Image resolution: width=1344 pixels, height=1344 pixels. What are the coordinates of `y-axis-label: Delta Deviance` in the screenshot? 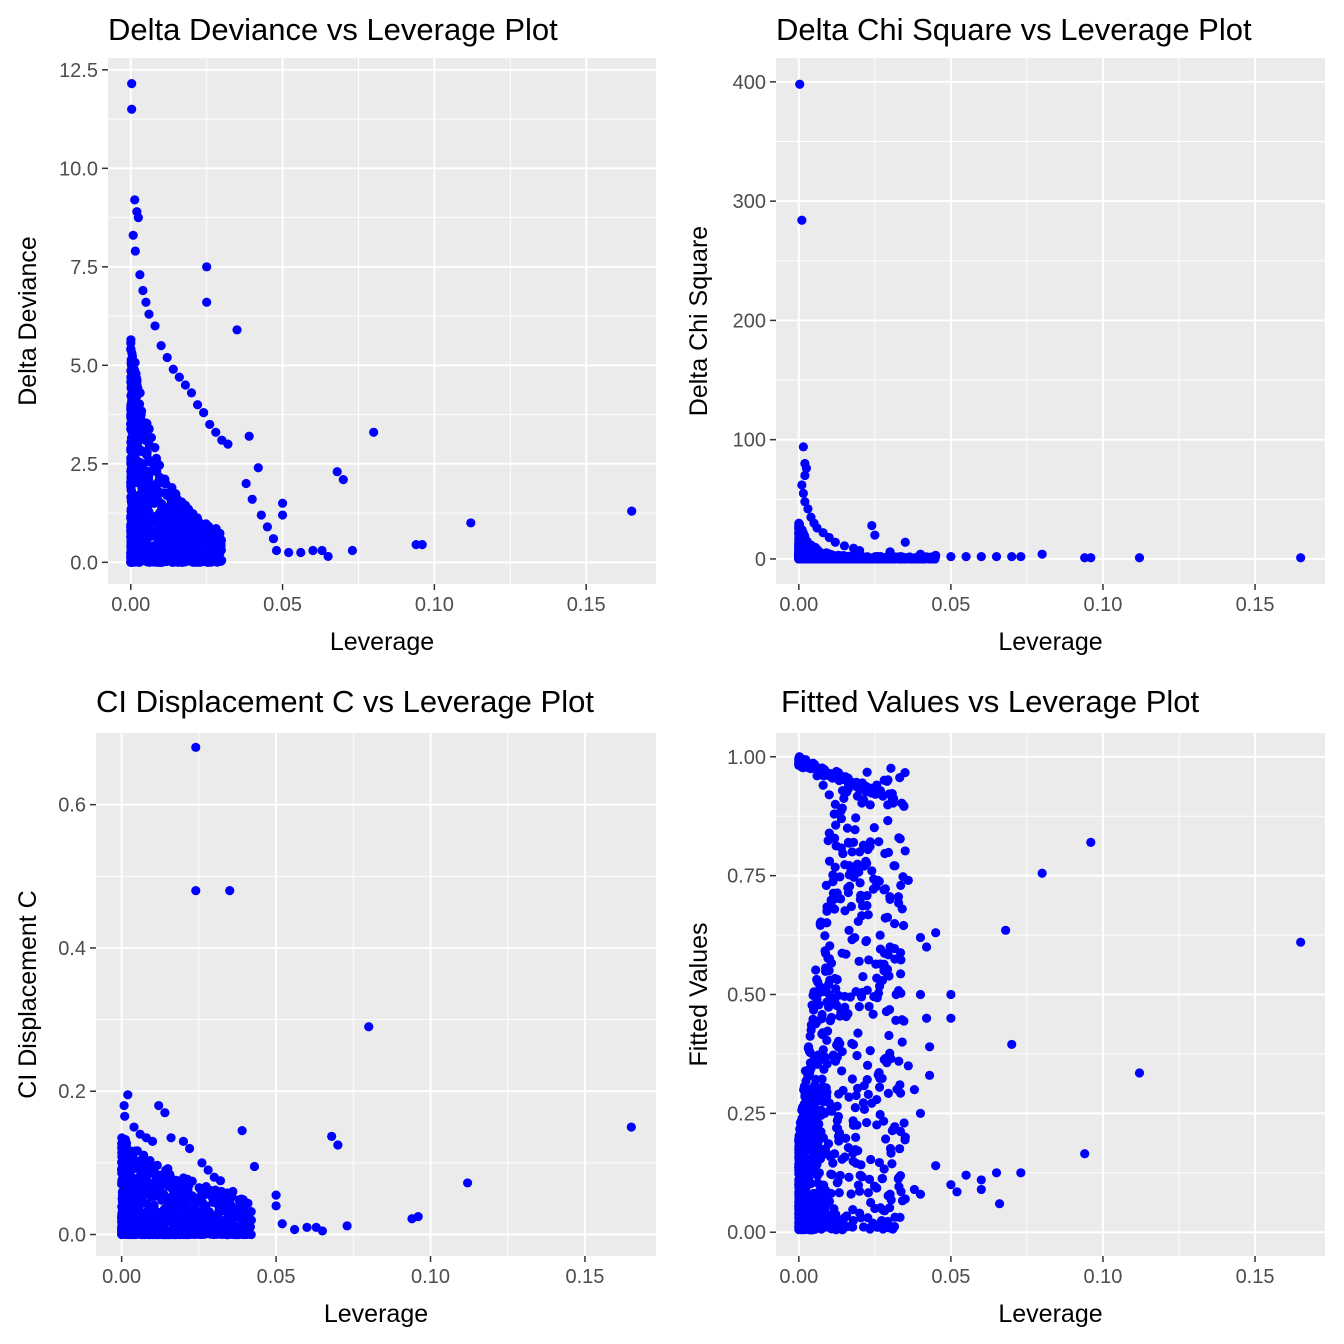 It's located at (28, 321).